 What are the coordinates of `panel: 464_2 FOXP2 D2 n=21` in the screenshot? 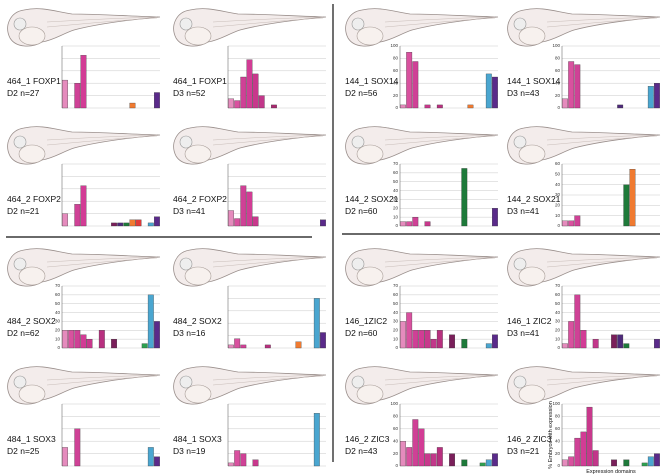 It's located at (84, 176).